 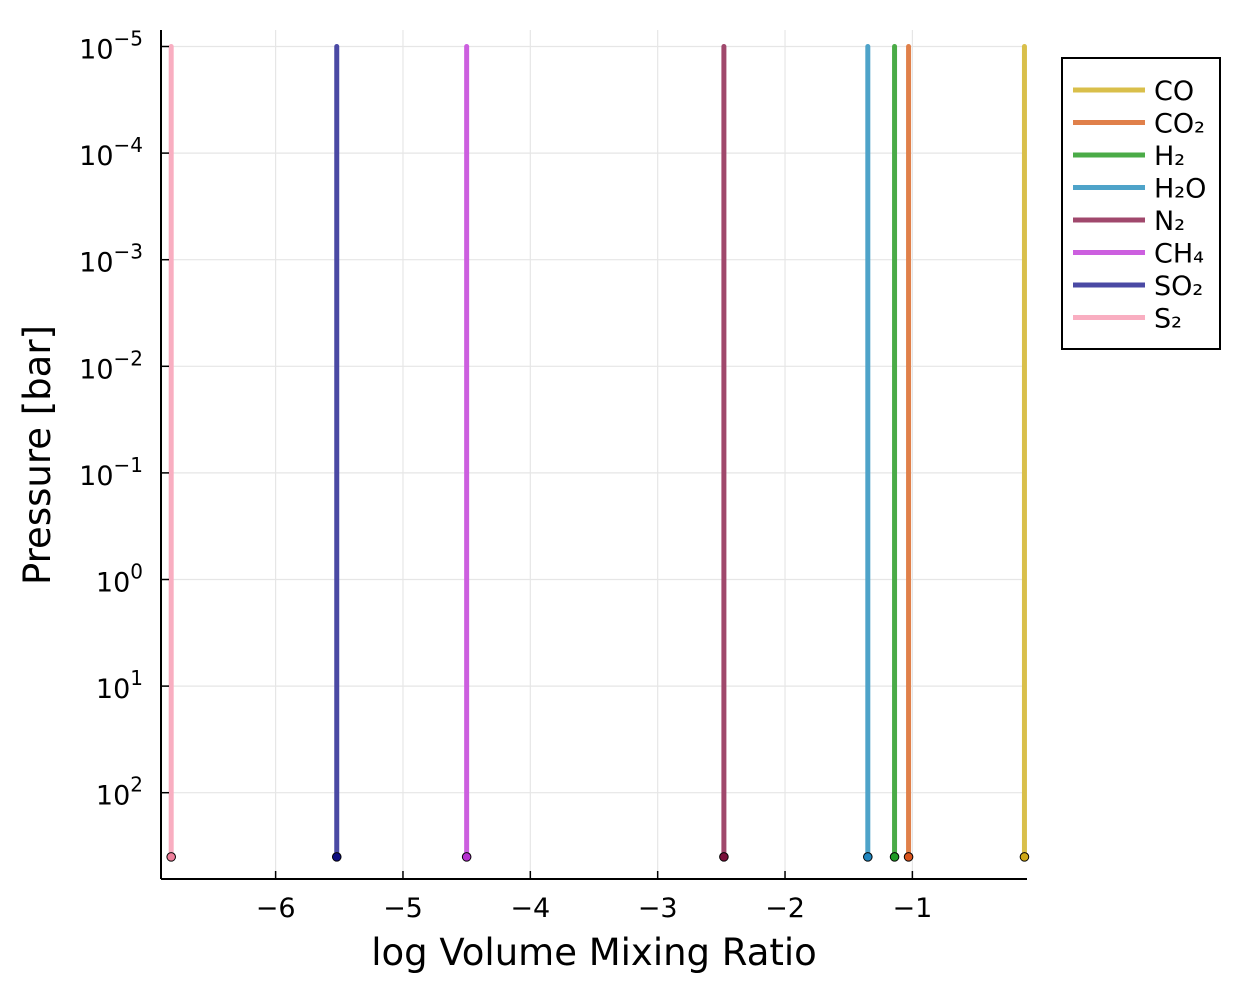 What do you see at coordinates (111, 46) in the screenshot?
I see `y-tick-label: 10⁻⁵` at bounding box center [111, 46].